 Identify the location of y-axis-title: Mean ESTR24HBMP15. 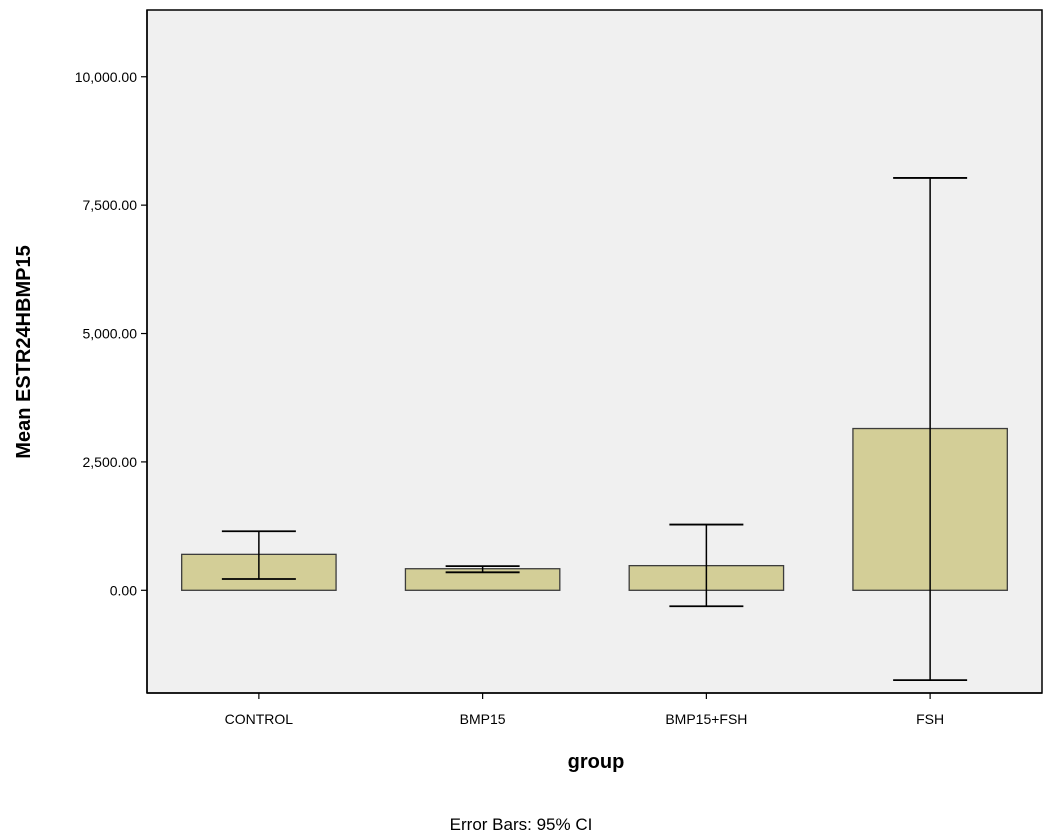
(24, 351).